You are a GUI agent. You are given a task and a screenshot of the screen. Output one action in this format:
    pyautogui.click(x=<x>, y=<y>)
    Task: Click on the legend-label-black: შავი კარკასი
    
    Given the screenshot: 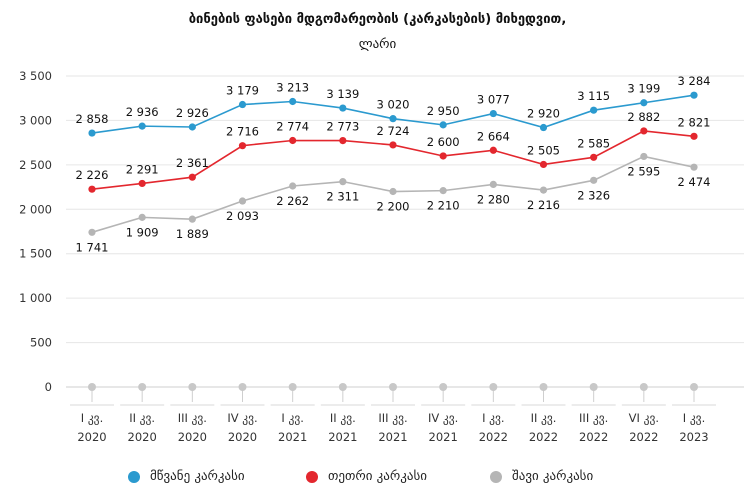 What is the action you would take?
    pyautogui.click(x=553, y=476)
    